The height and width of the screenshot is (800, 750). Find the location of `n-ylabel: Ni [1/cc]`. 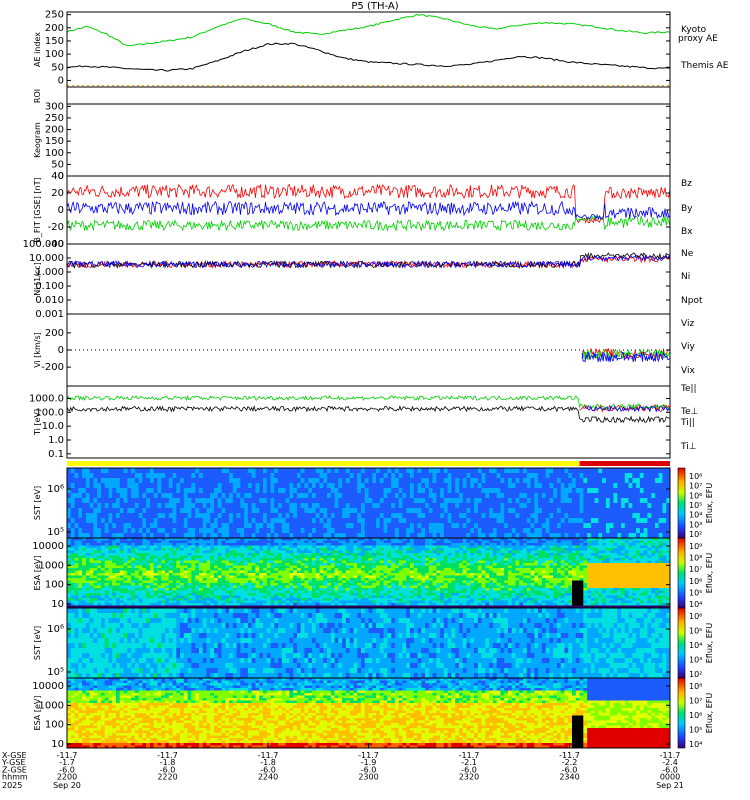

n-ylabel: Ni [1/cc] is located at coordinates (37, 279).